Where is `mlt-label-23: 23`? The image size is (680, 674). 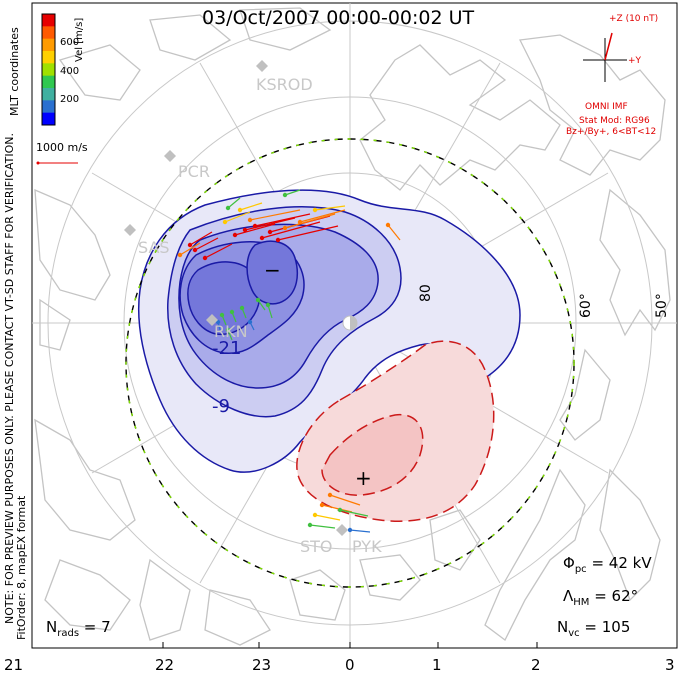
mlt-label-23: 23 is located at coordinates (262, 665).